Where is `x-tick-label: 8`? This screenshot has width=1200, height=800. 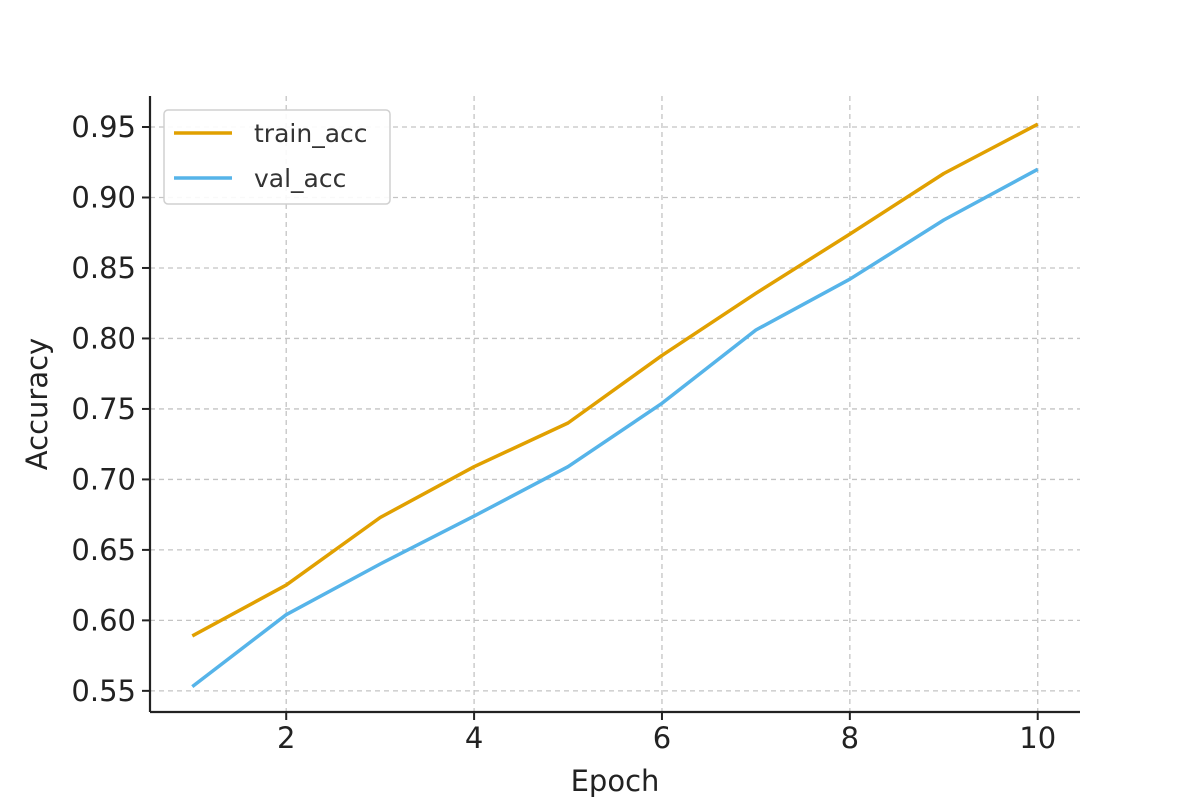 x-tick-label: 8 is located at coordinates (850, 738).